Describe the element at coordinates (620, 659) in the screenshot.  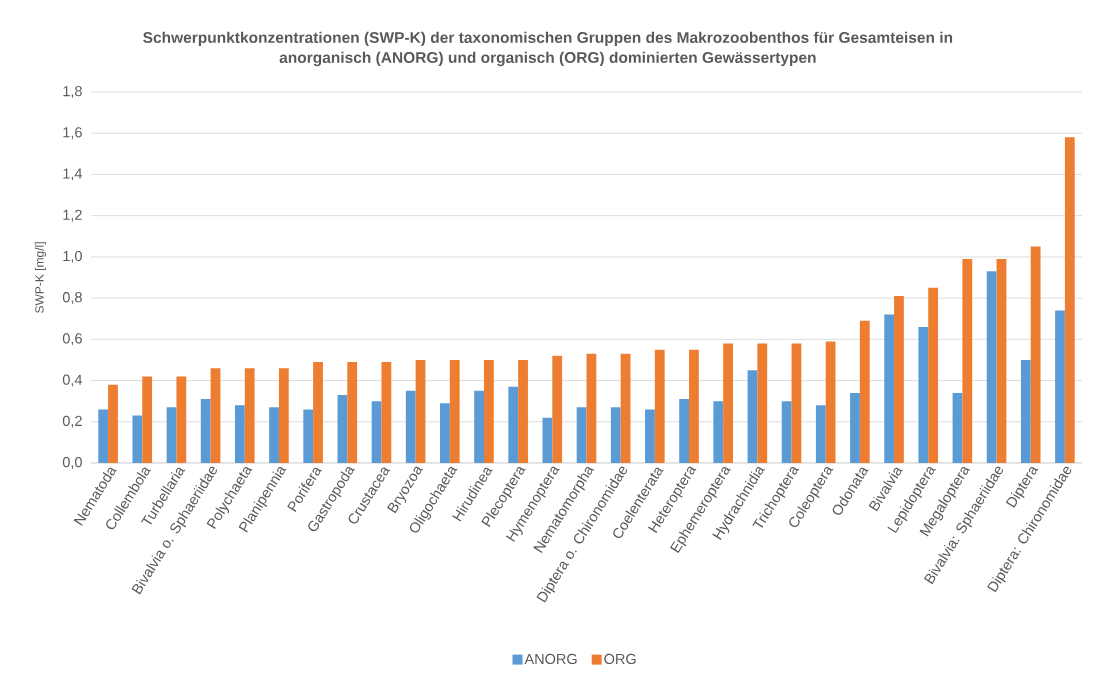
I see `legend-label: ORG` at that location.